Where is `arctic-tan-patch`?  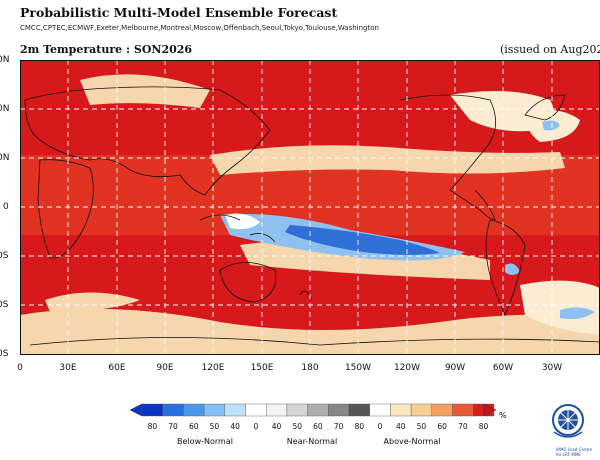
arctic-tan-patch is located at coordinates (145, 91).